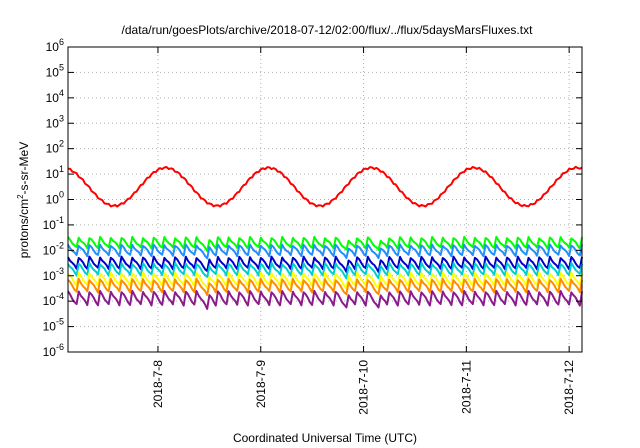  I want to click on y-tick-label: 10⁵, so click(55, 70).